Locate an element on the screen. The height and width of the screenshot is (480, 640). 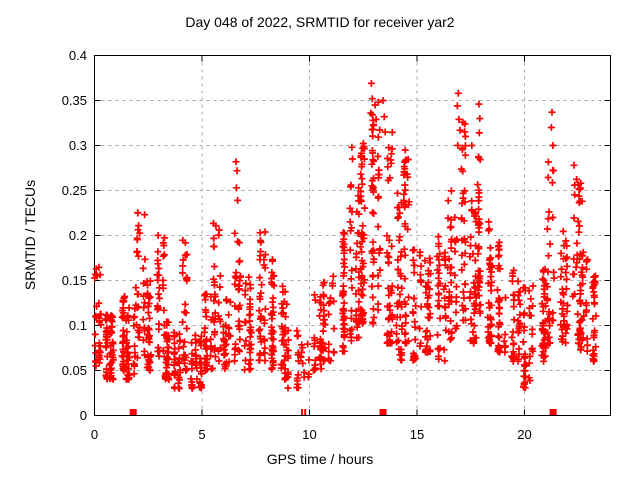
y-tick-label: 0 is located at coordinates (83, 415).